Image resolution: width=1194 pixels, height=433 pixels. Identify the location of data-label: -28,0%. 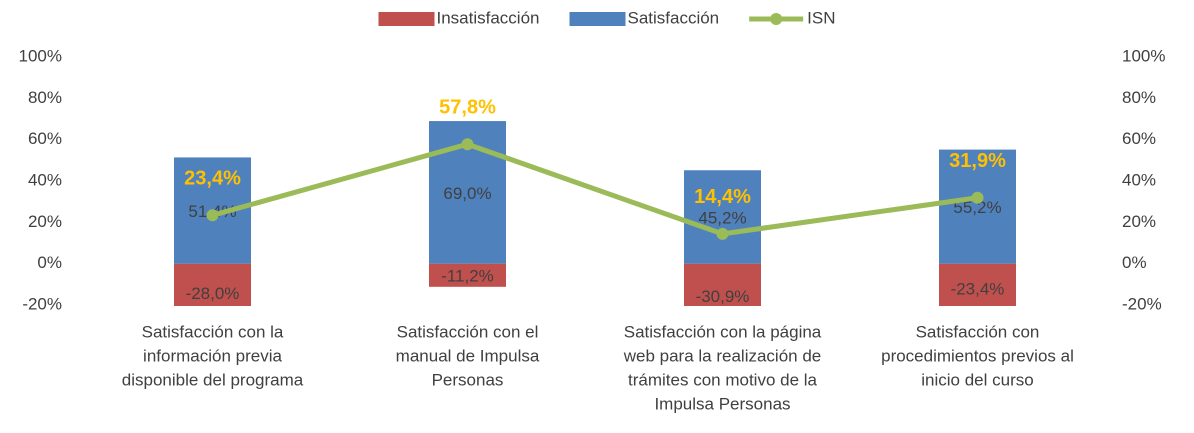
(213, 293).